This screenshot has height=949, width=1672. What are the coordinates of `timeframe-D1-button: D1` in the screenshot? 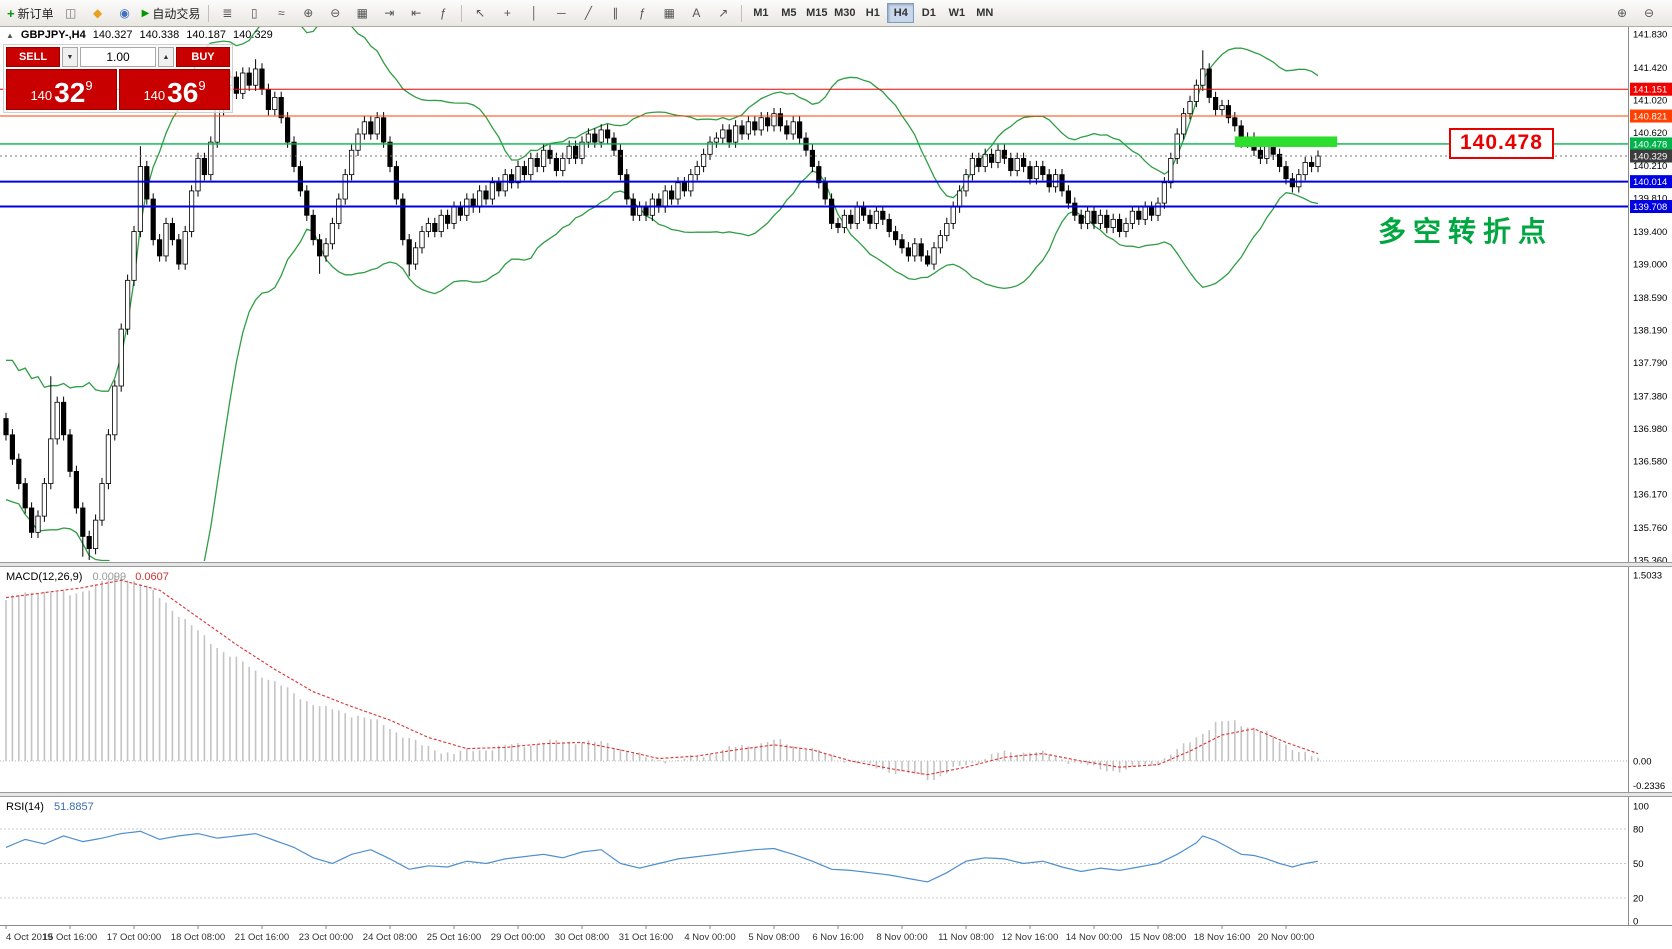 It's located at (928, 13).